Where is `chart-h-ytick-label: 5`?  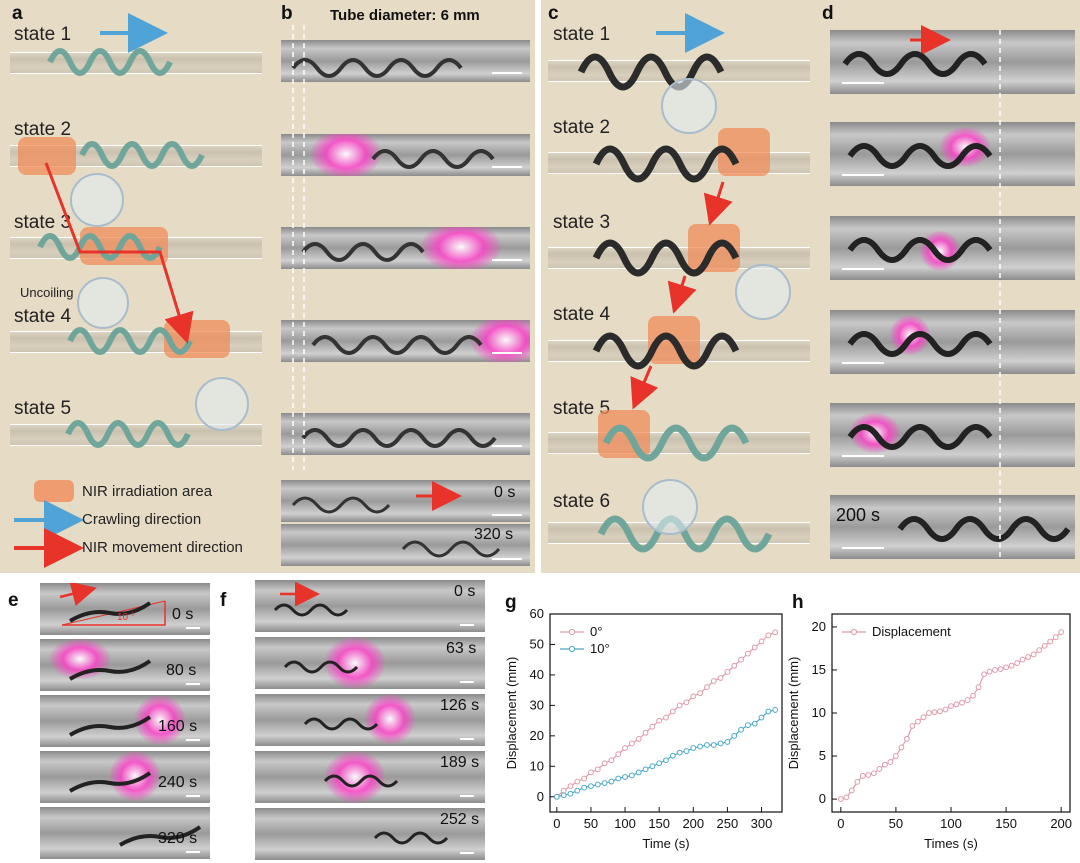 chart-h-ytick-label: 5 is located at coordinates (822, 755).